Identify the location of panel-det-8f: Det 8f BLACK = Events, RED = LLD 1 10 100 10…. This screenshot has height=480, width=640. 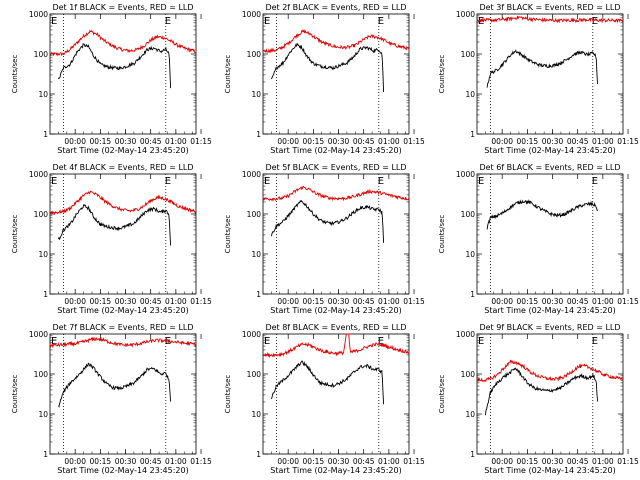
(324, 399).